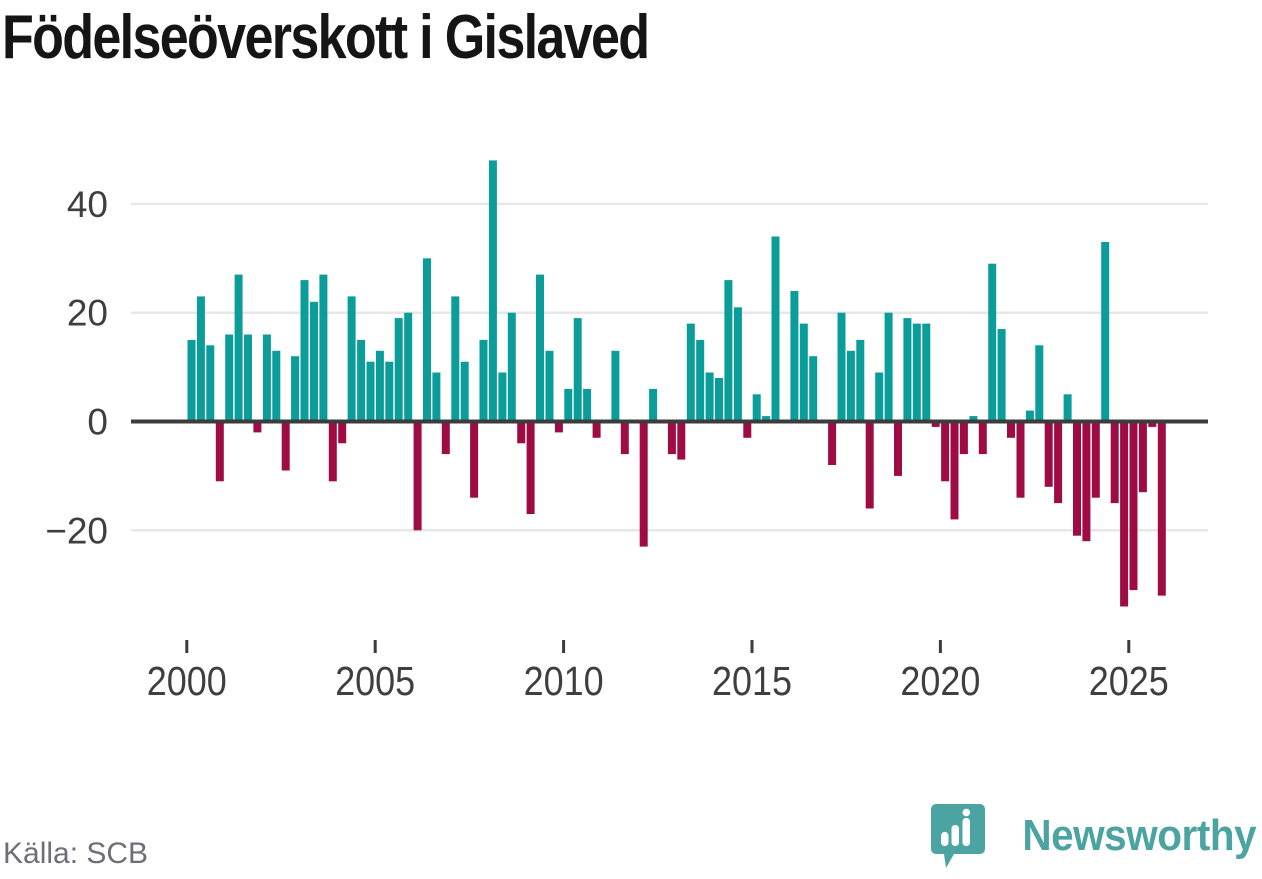  Describe the element at coordinates (957, 836) in the screenshot. I see `speech-bubble-bar-chart-icon` at that location.